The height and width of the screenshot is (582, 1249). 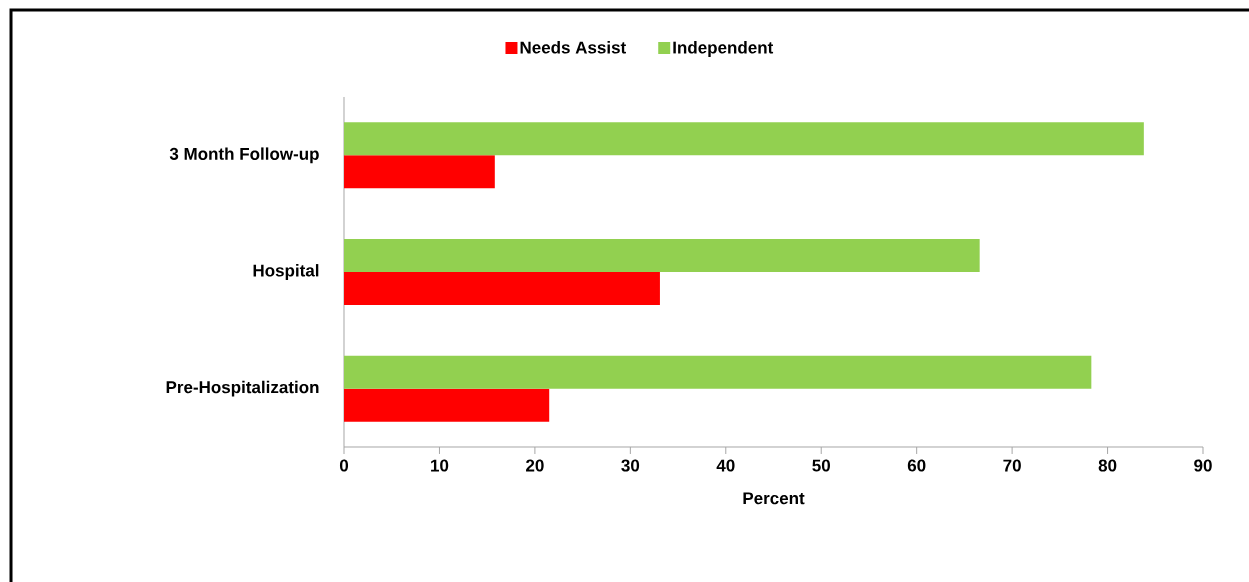 What do you see at coordinates (1107, 465) in the screenshot?
I see `x-tick-label: 80` at bounding box center [1107, 465].